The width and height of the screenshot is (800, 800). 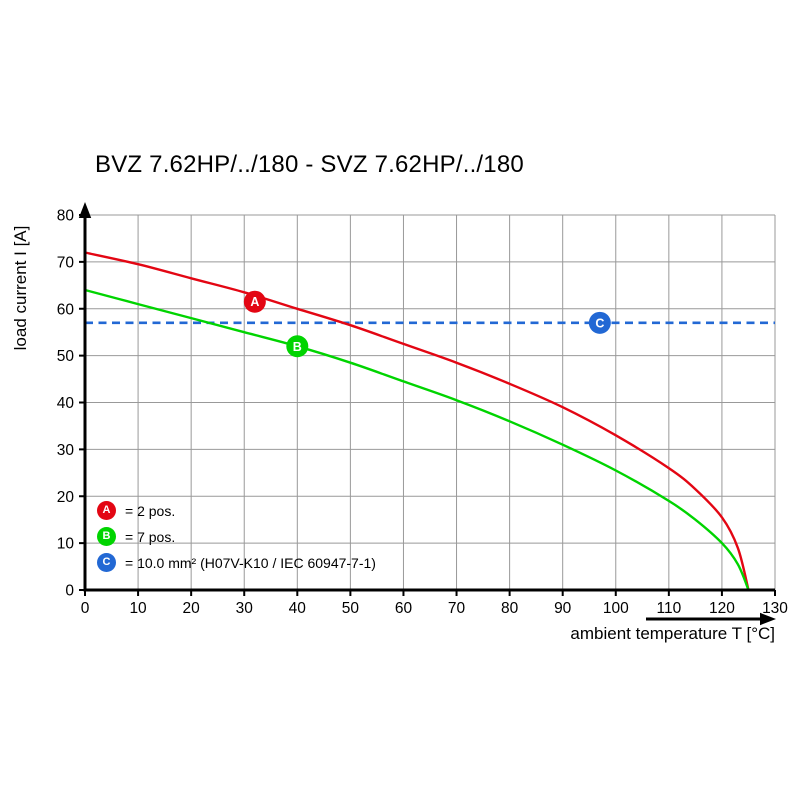 I want to click on legend-marker-b-icon: B, so click(x=106, y=536).